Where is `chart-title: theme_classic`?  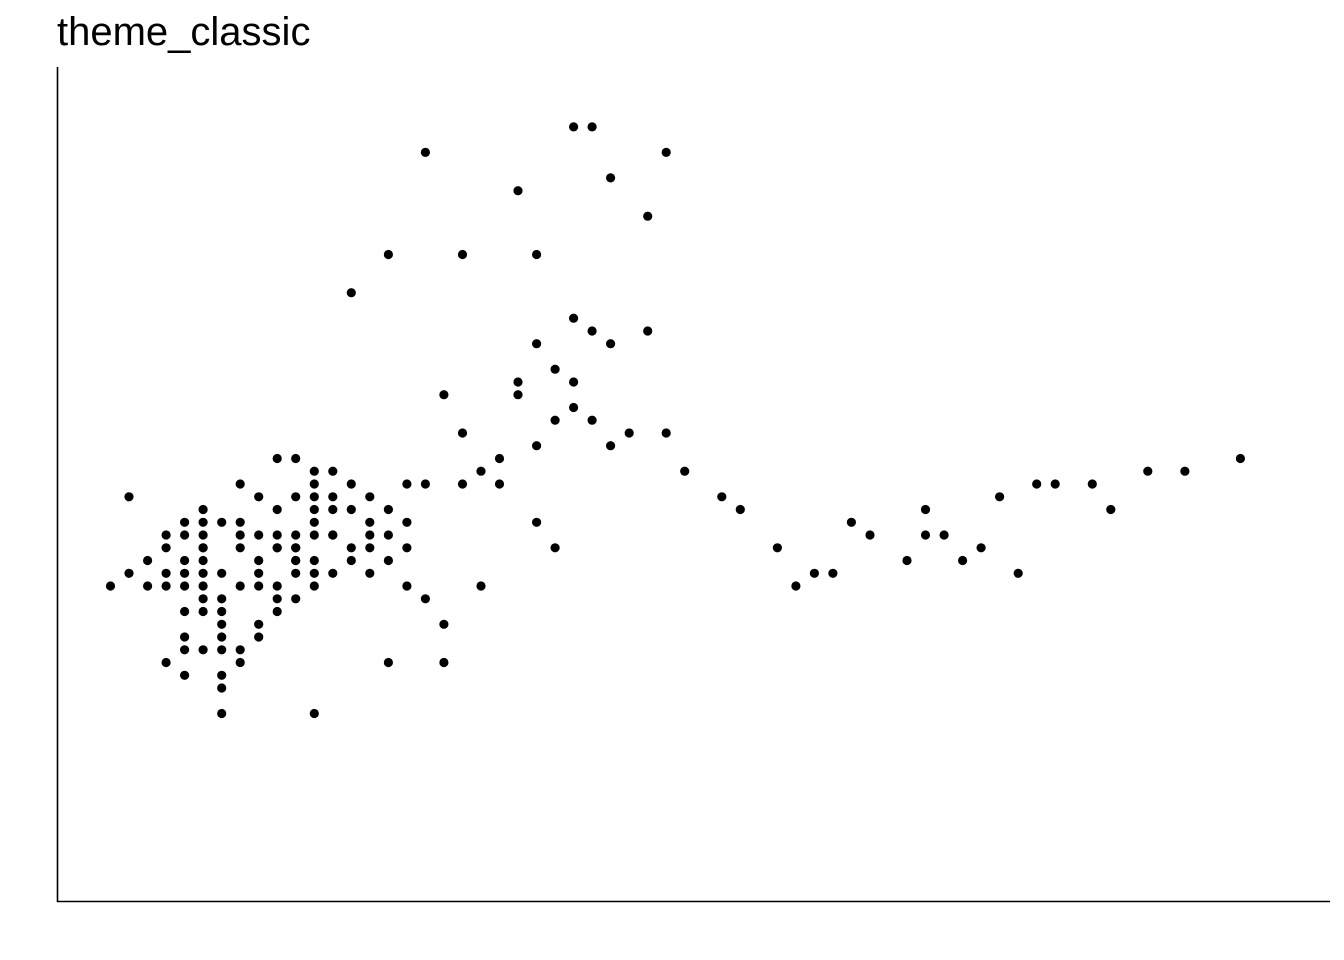 chart-title: theme_classic is located at coordinates (184, 32).